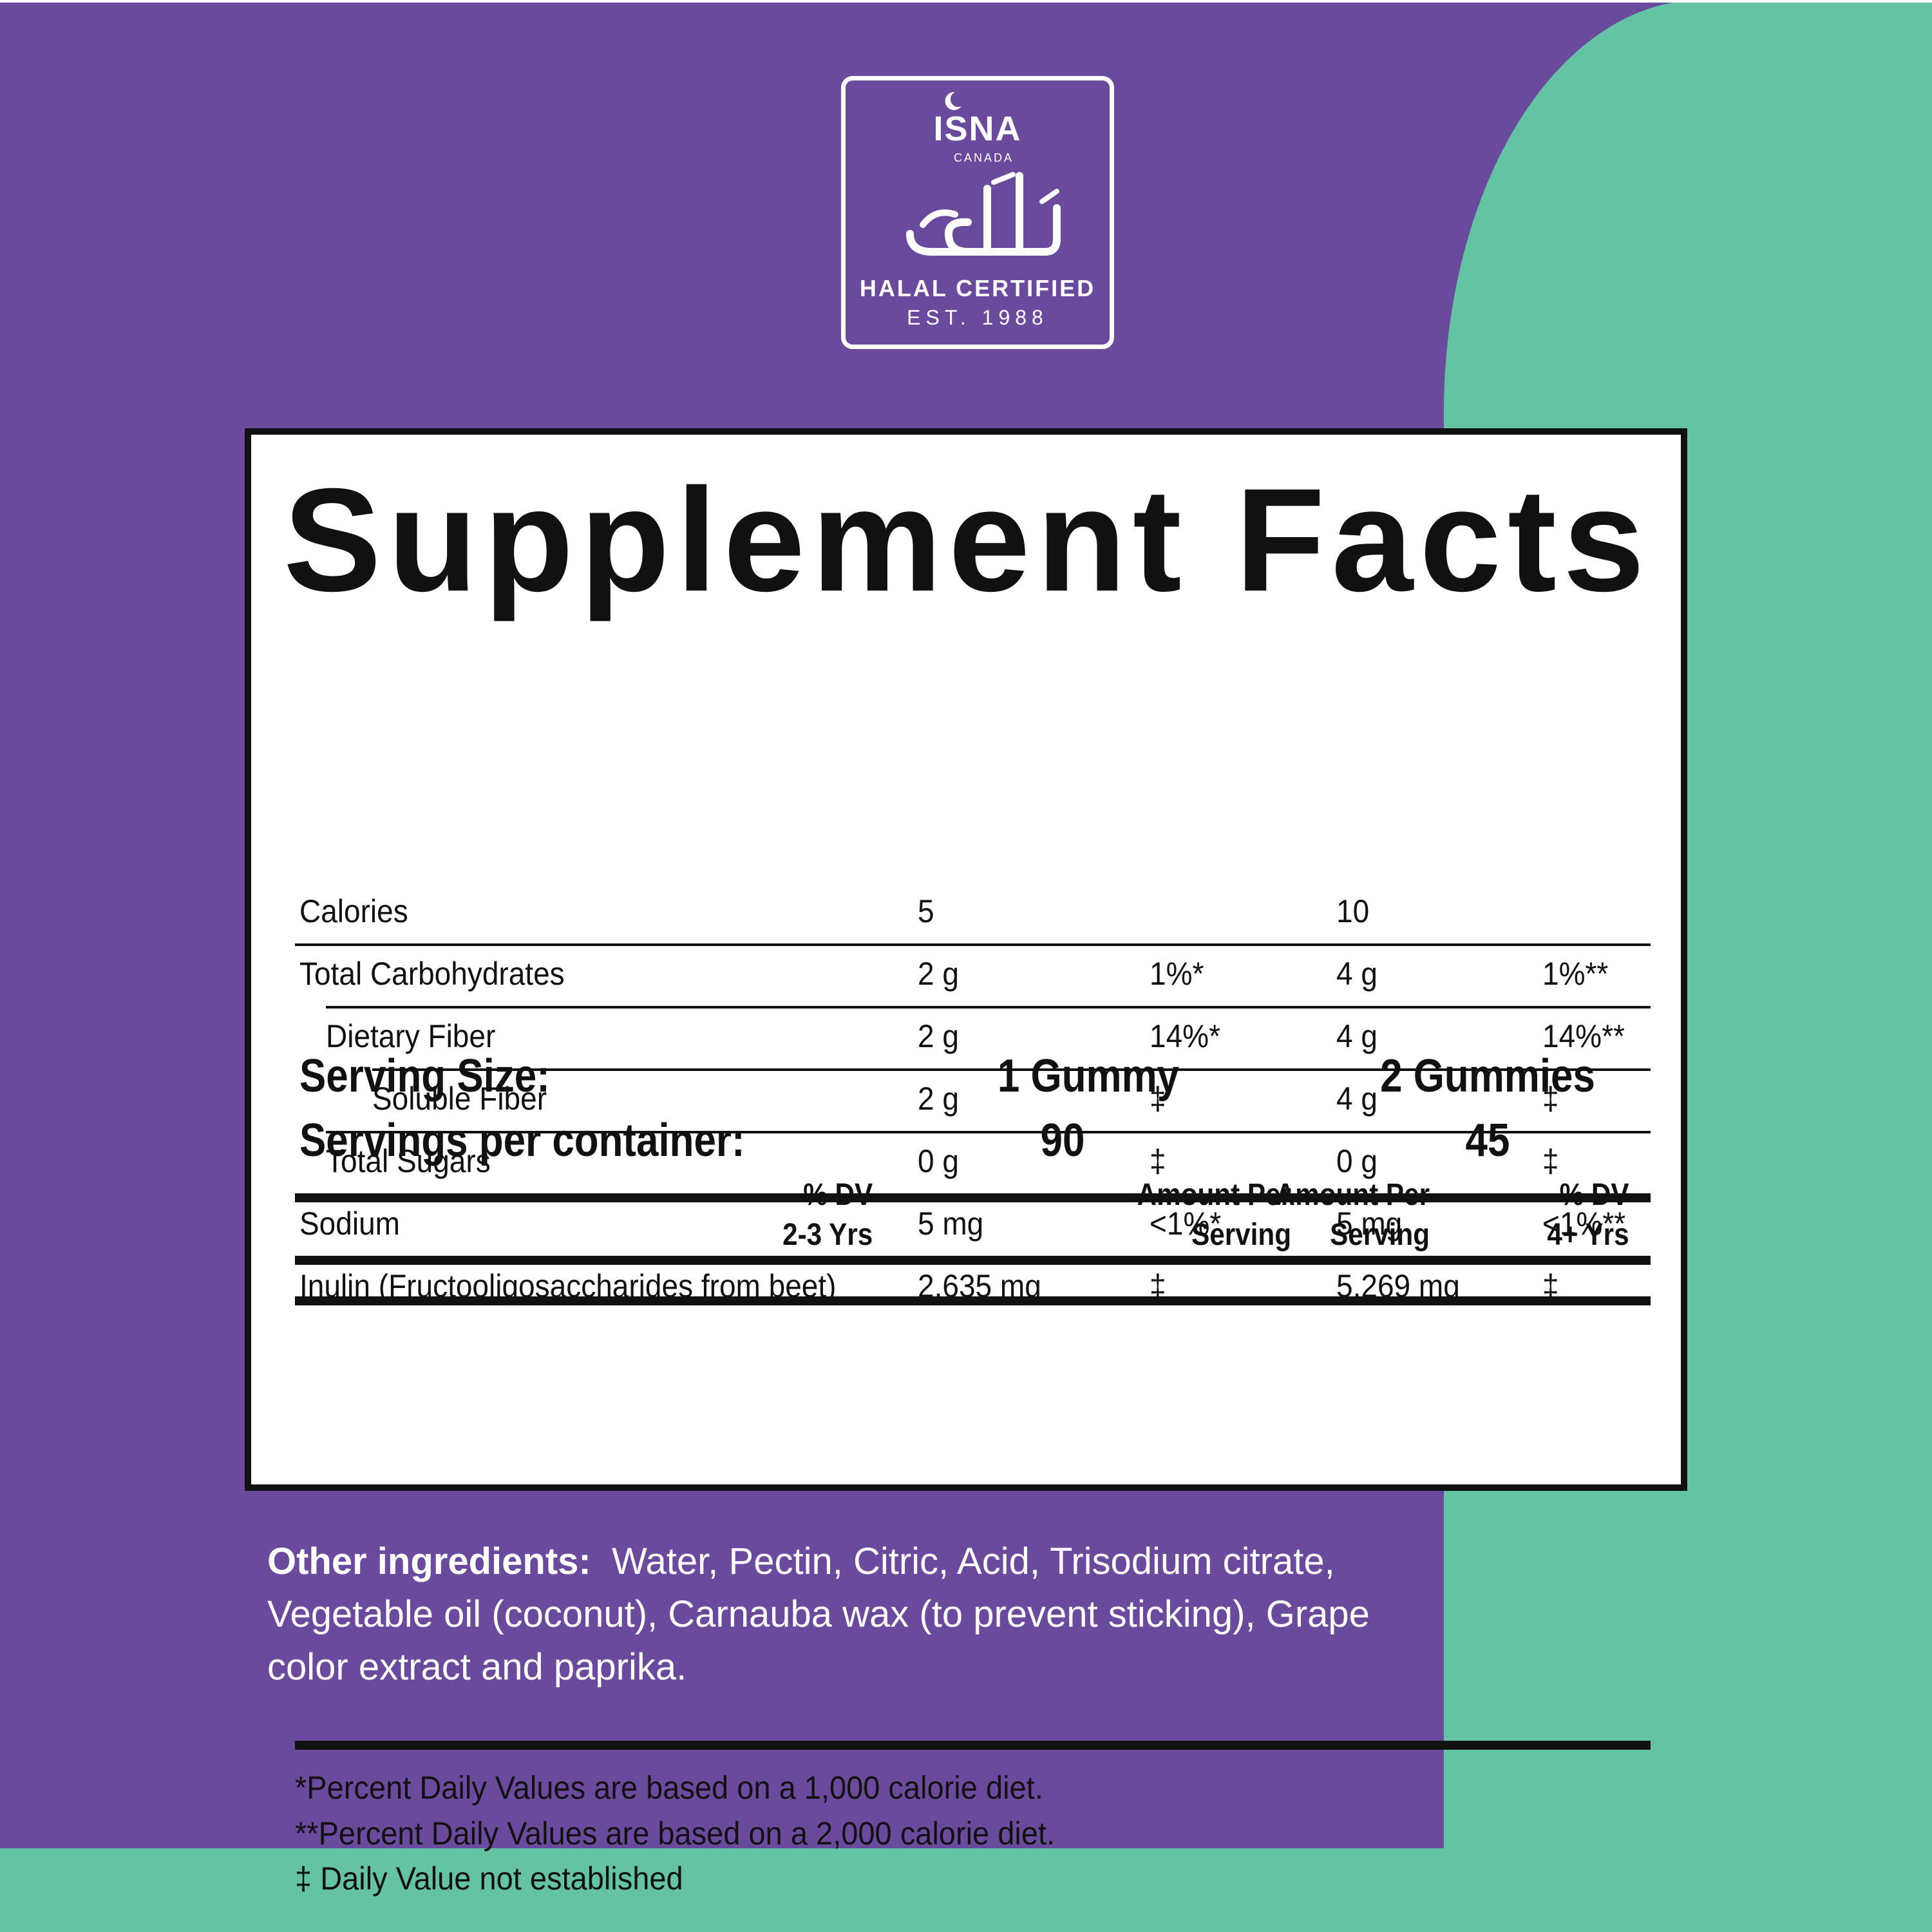 This screenshot has height=1932, width=1932. I want to click on servings-per-container-label: Servings per container:, so click(522, 1140).